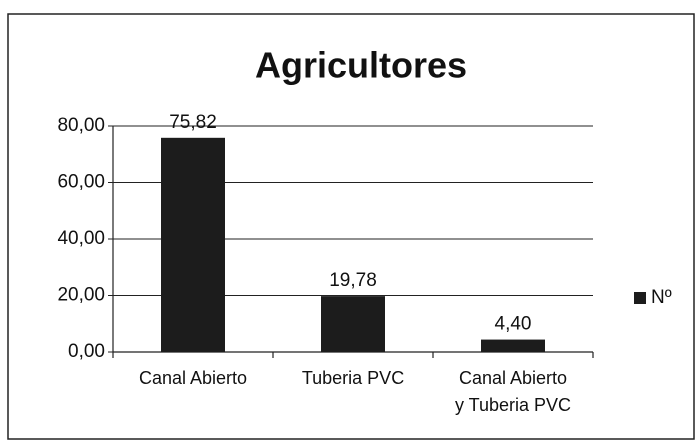  Describe the element at coordinates (81, 182) in the screenshot. I see `y-tick-label: 60,00` at that location.